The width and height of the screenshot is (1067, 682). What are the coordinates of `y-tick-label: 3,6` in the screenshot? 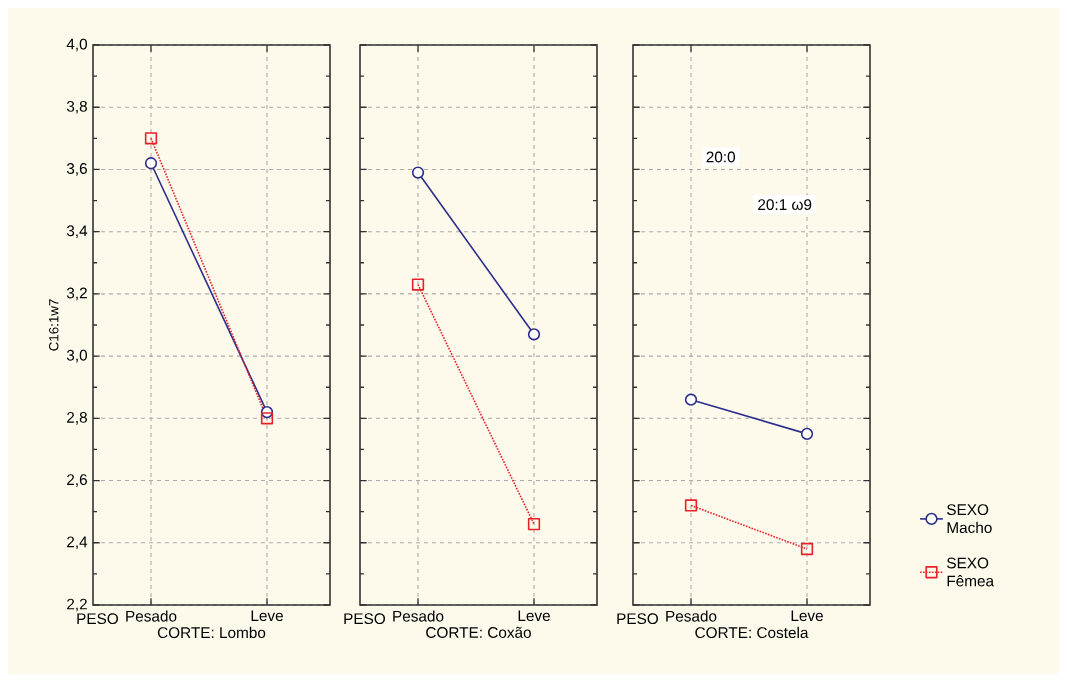 It's located at (76, 169).